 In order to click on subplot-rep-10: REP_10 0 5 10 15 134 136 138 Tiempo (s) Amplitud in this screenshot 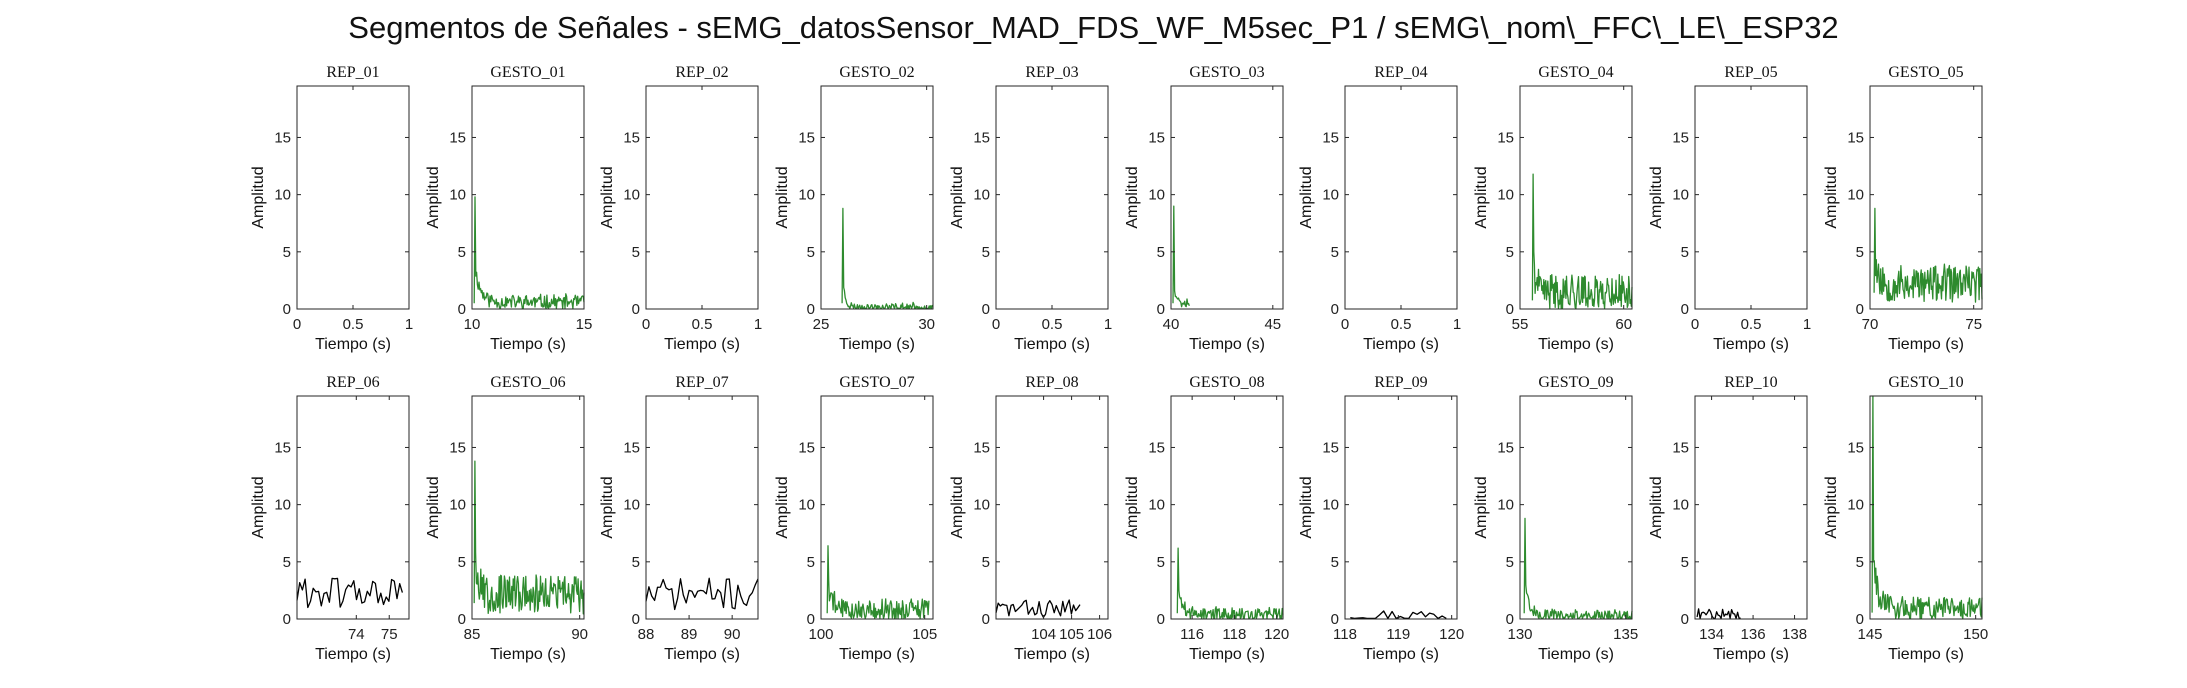, I will do `click(1728, 518)`.